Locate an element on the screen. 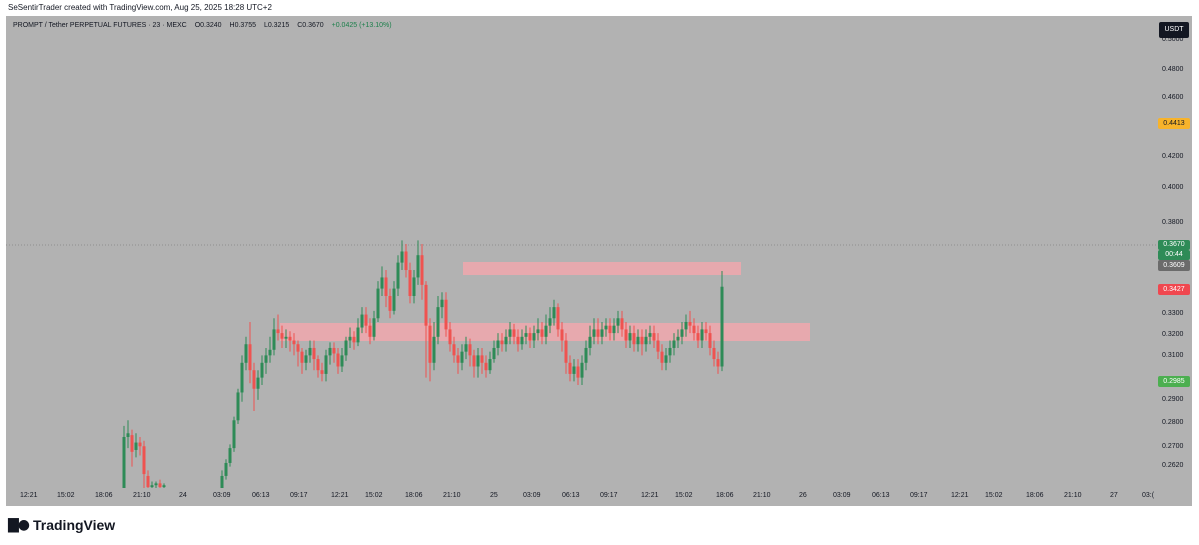 The image size is (1199, 545). price-tag-resistance: 0.3427 is located at coordinates (1174, 289).